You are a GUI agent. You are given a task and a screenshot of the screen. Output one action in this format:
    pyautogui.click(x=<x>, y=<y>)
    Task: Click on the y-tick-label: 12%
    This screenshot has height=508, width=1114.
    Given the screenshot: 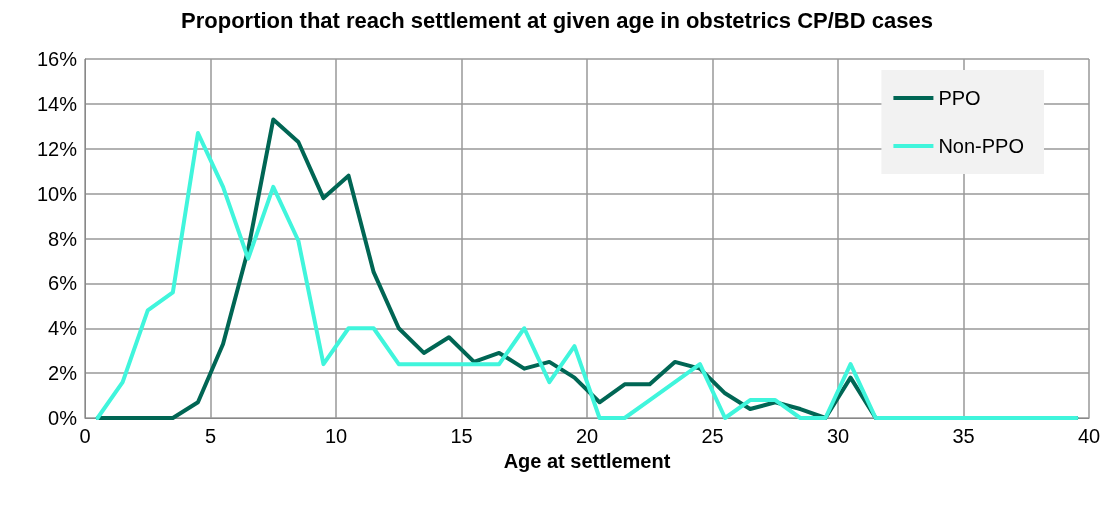 What is the action you would take?
    pyautogui.click(x=57, y=148)
    